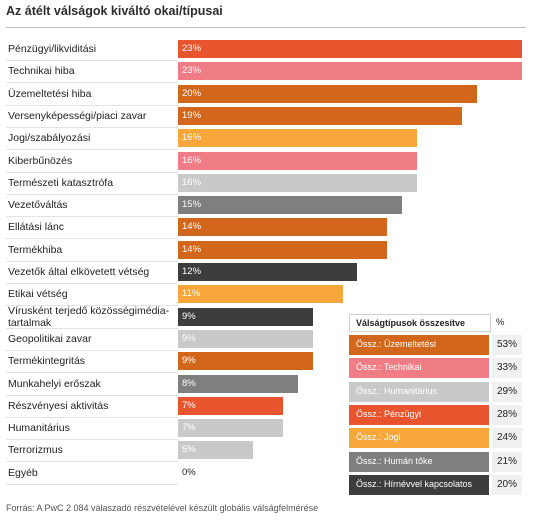 This screenshot has width=533, height=531. Describe the element at coordinates (192, 93) in the screenshot. I see `bar-value-label: 20%` at that location.